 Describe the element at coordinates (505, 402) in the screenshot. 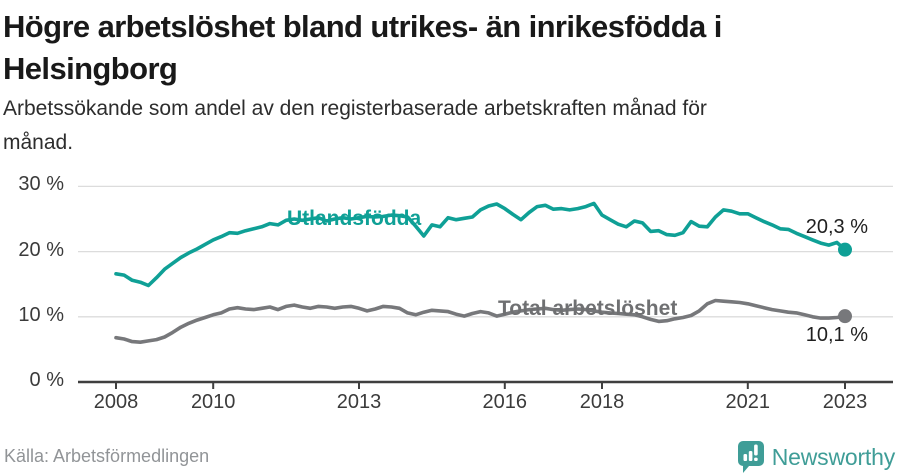

I see `x-tick-label-2016: 2016` at that location.